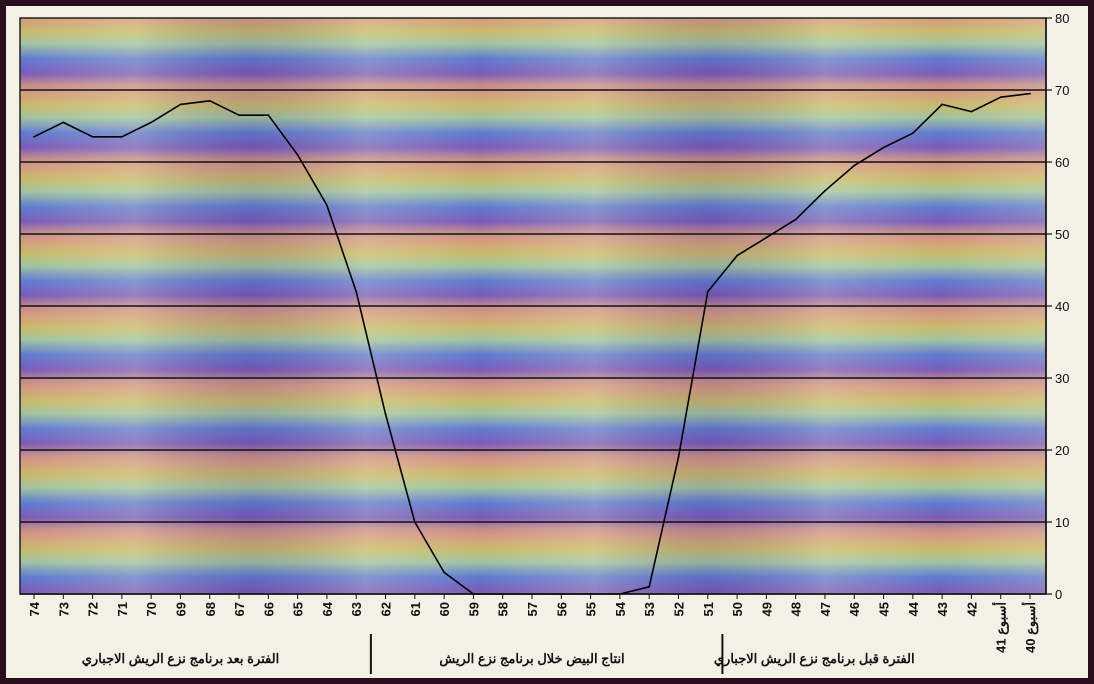 Image resolution: width=1094 pixels, height=684 pixels. I want to click on x-tick-label: 72, so click(93, 609).